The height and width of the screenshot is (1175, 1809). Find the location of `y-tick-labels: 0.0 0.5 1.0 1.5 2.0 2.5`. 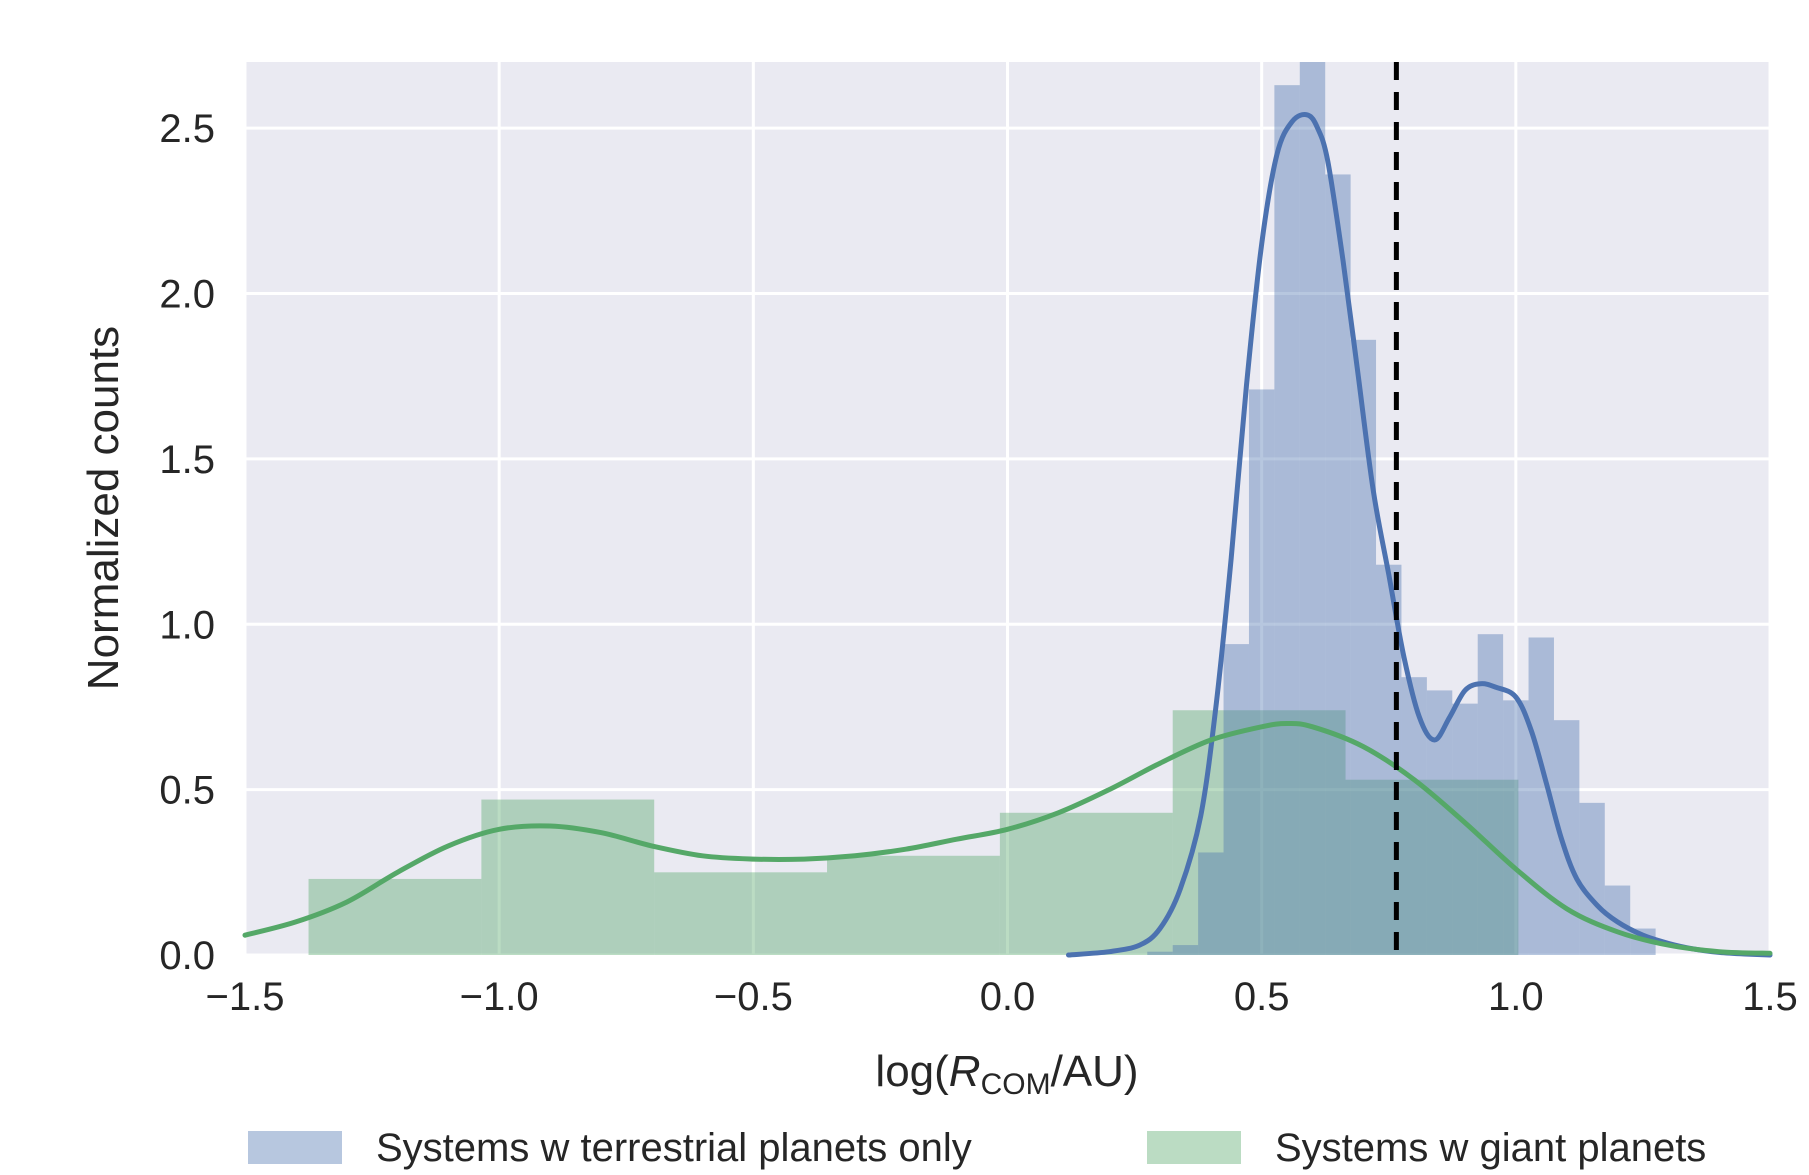

y-tick-labels: 0.0 0.5 1.0 1.5 2.0 2.5 is located at coordinates (187, 542).